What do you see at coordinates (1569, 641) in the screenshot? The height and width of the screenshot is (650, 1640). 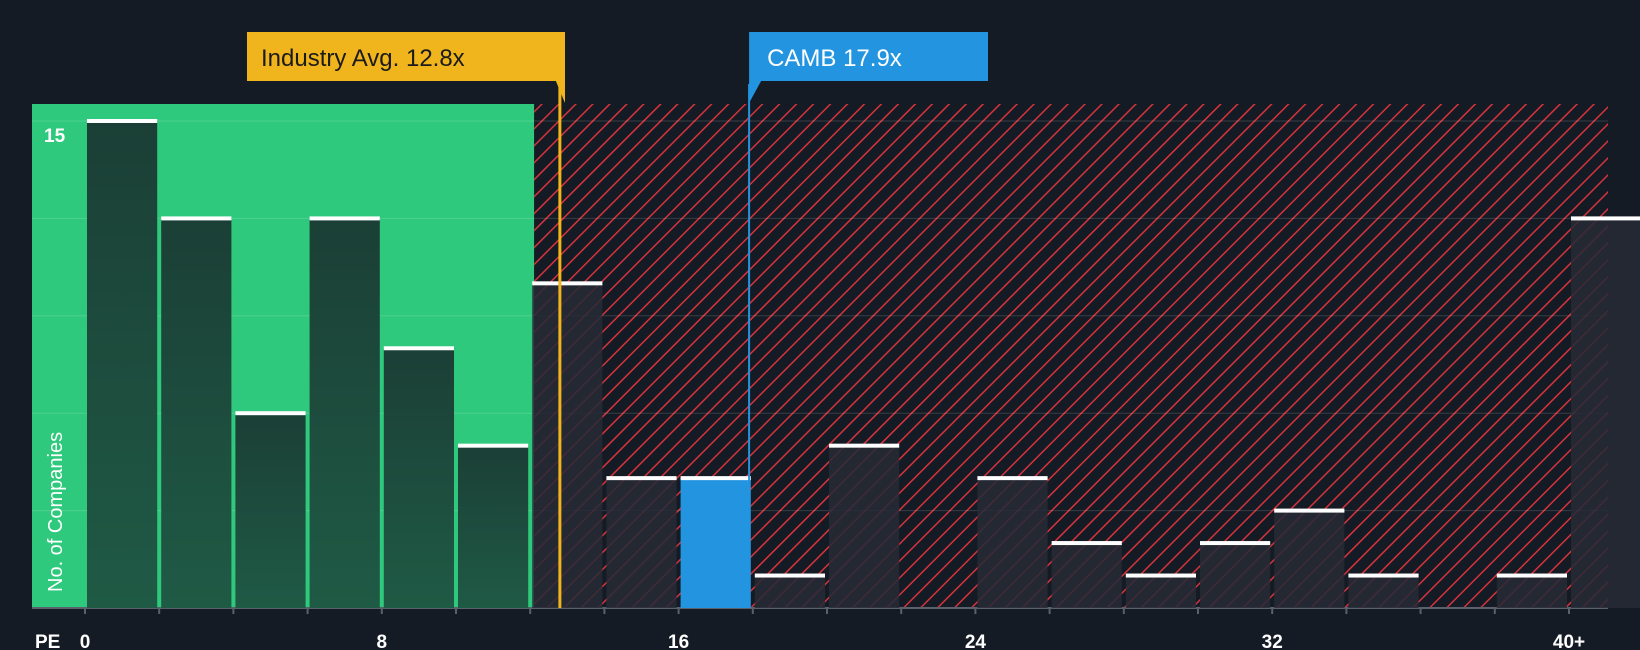 I see `x-tick-label: 40+` at bounding box center [1569, 641].